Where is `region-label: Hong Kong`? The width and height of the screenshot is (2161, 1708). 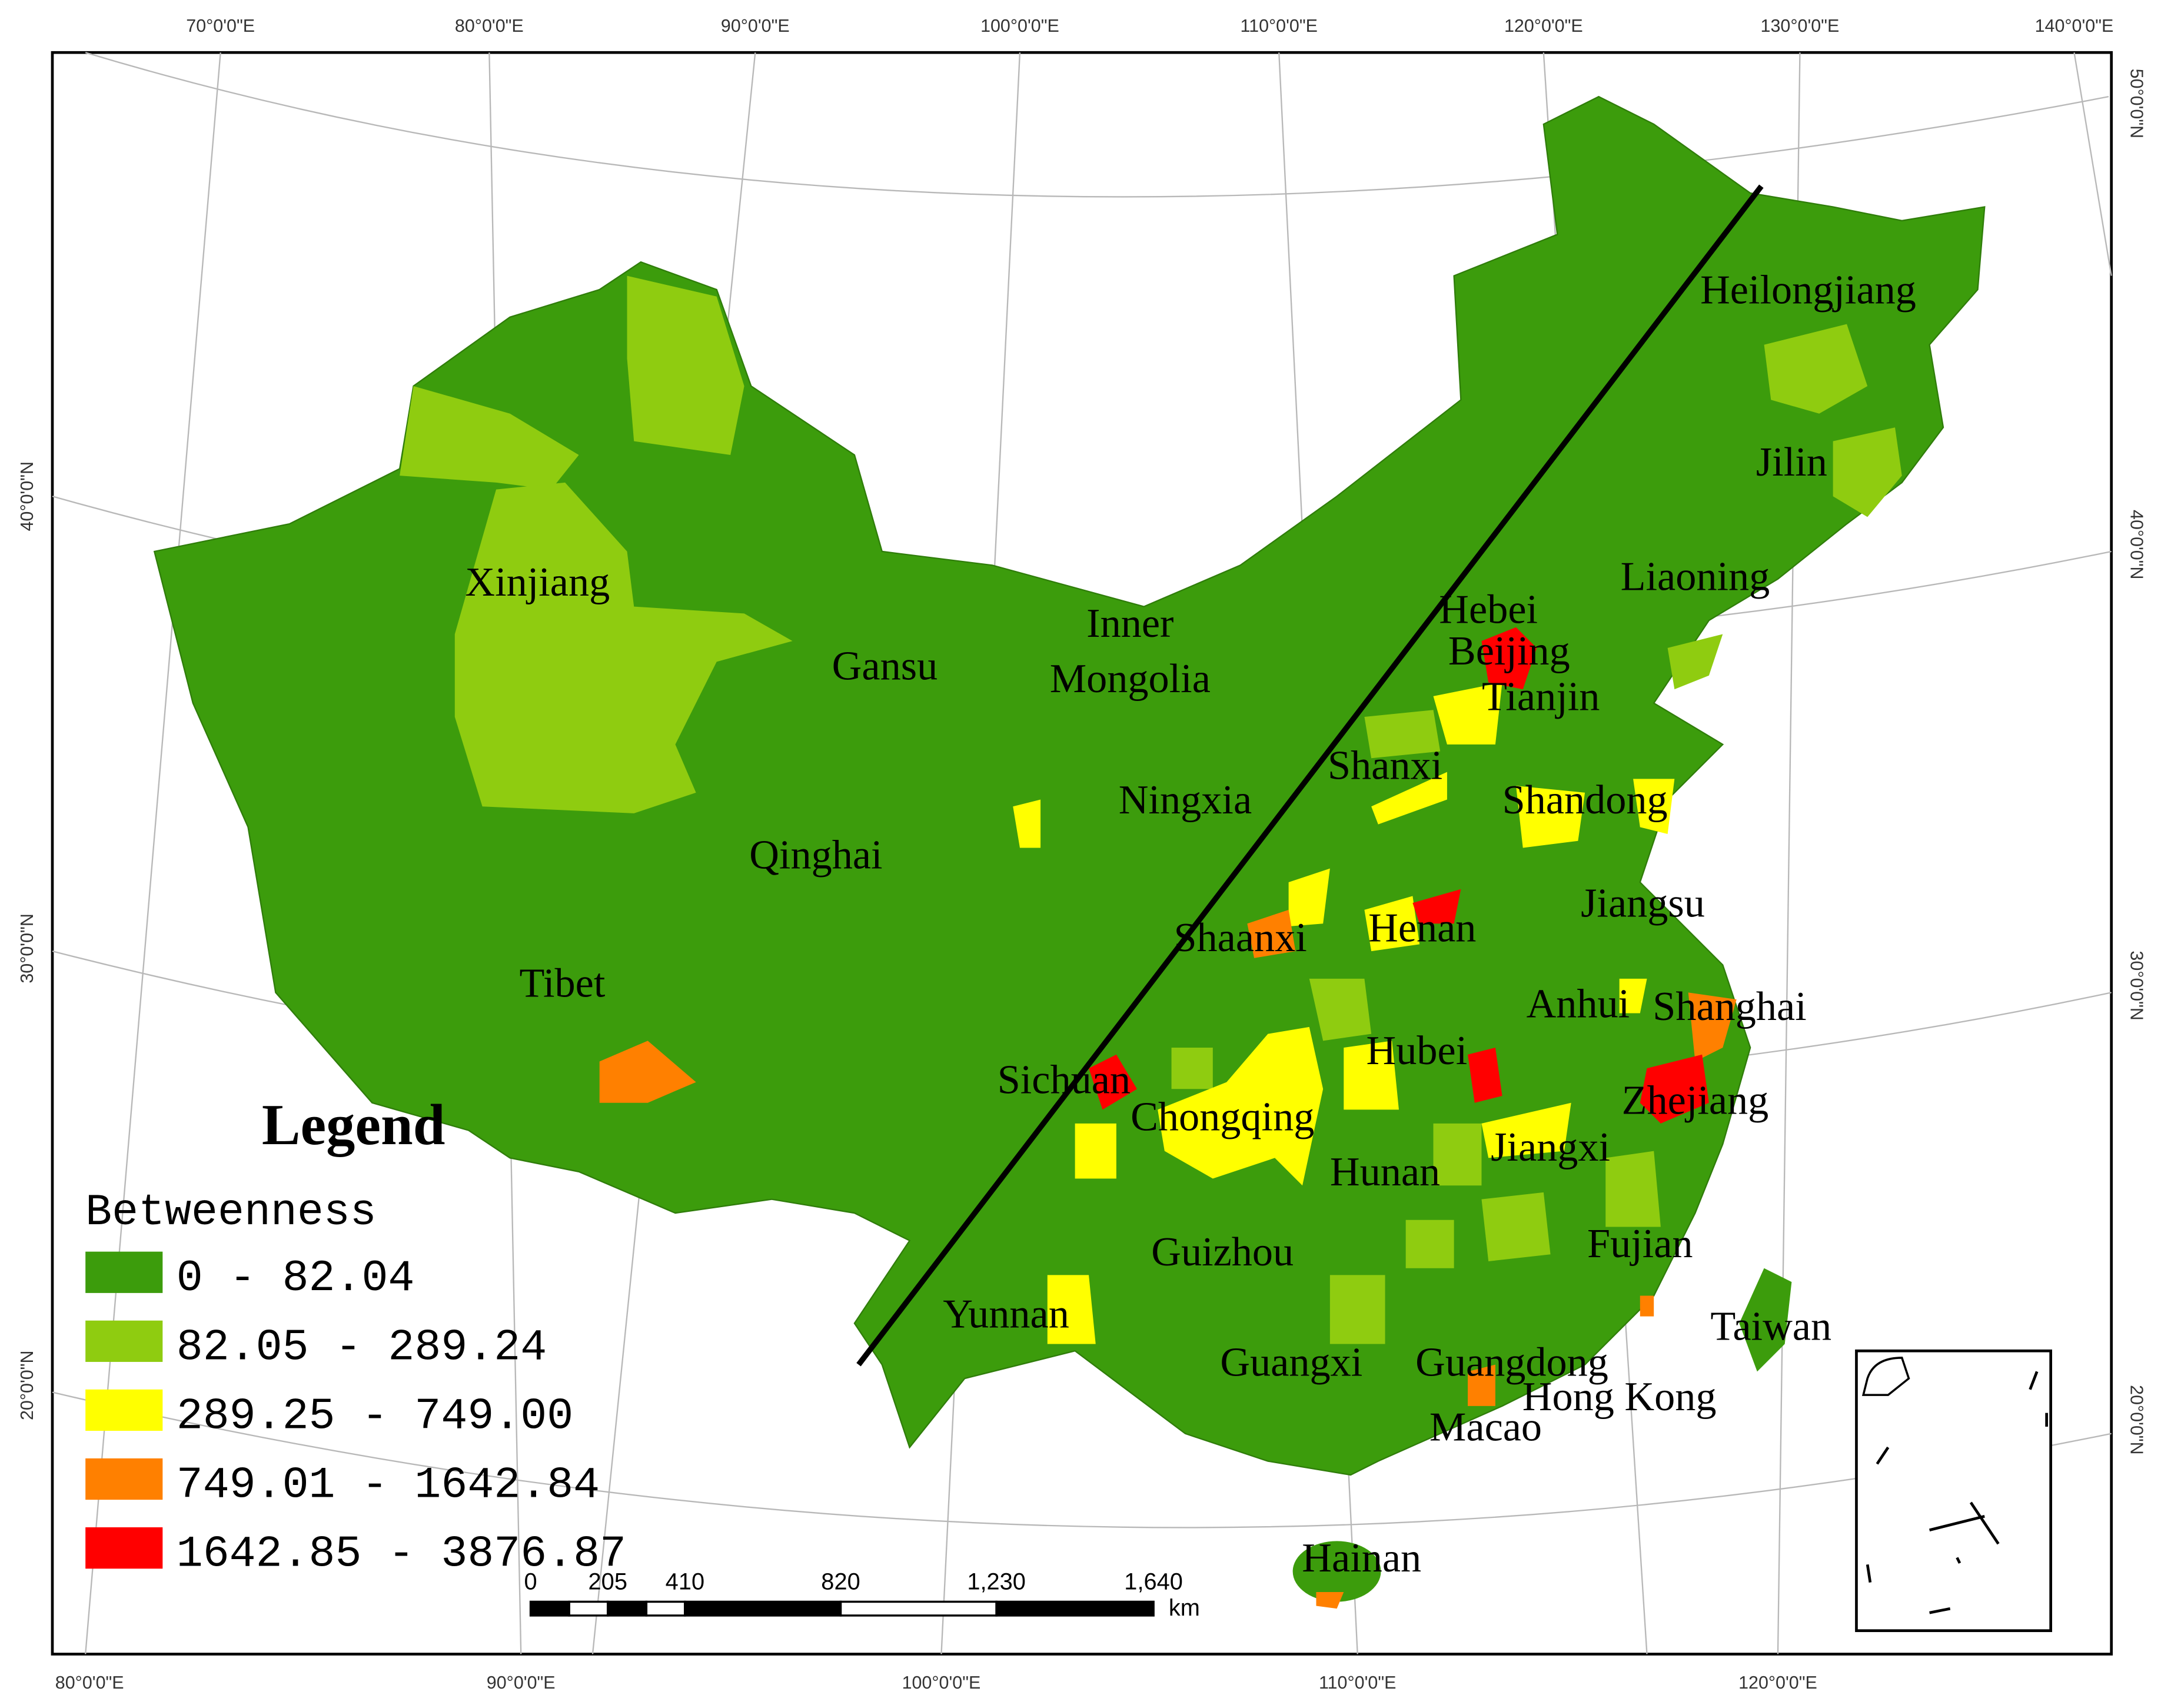 region-label: Hong Kong is located at coordinates (1619, 1397).